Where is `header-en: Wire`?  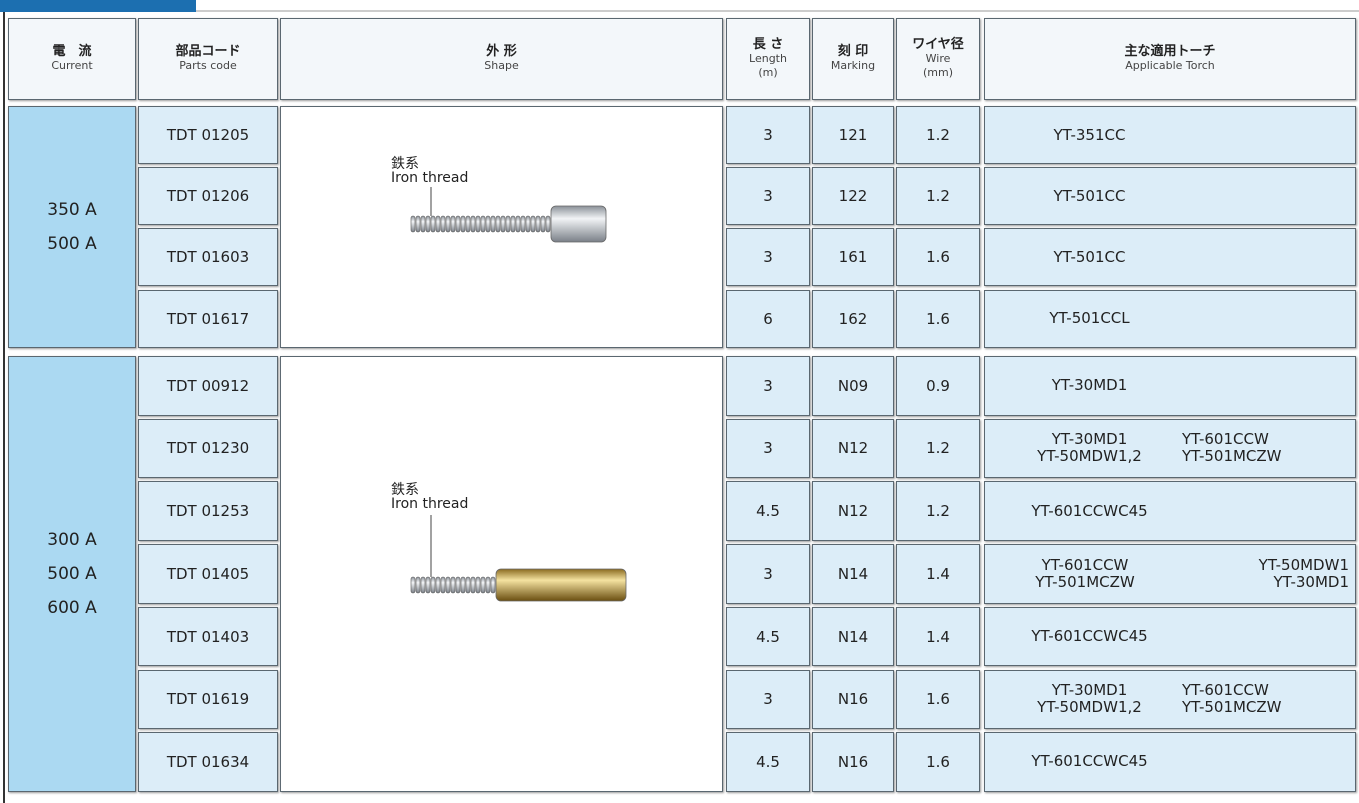 header-en: Wire is located at coordinates (938, 58).